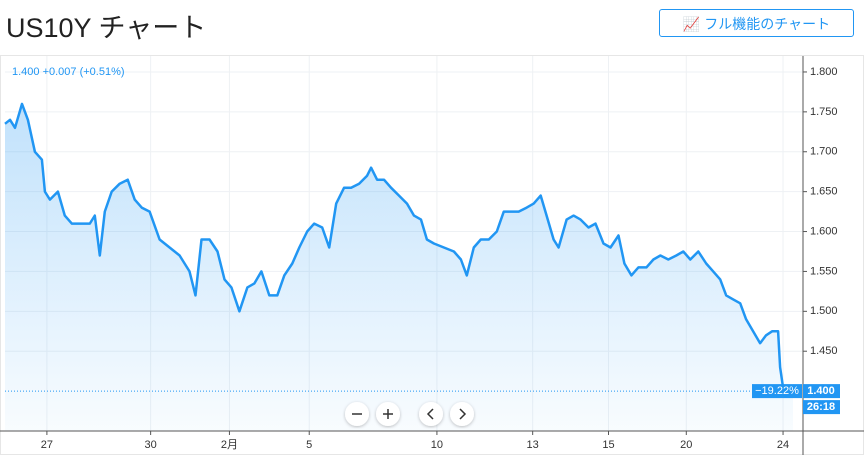  I want to click on legend-text: 1.400 +0.007 (+0.51%), so click(68, 72).